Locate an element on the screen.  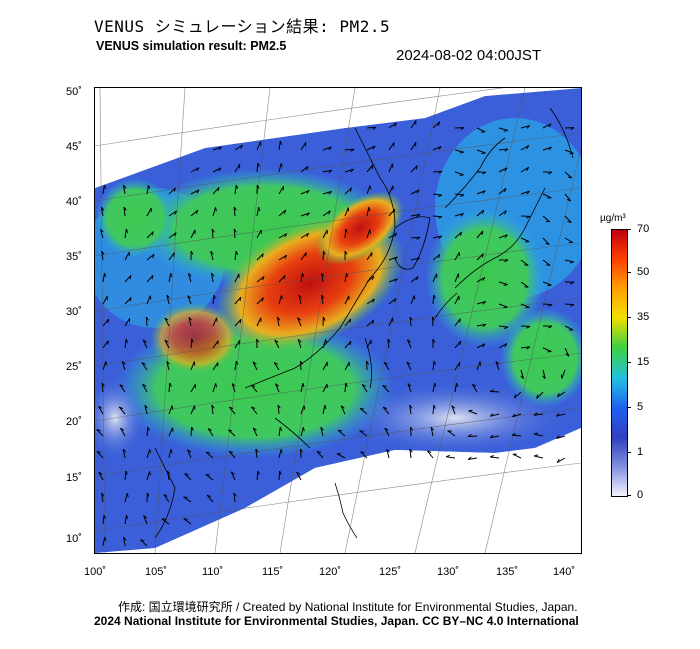
lat-label-45: 45˚ is located at coordinates (74, 147).